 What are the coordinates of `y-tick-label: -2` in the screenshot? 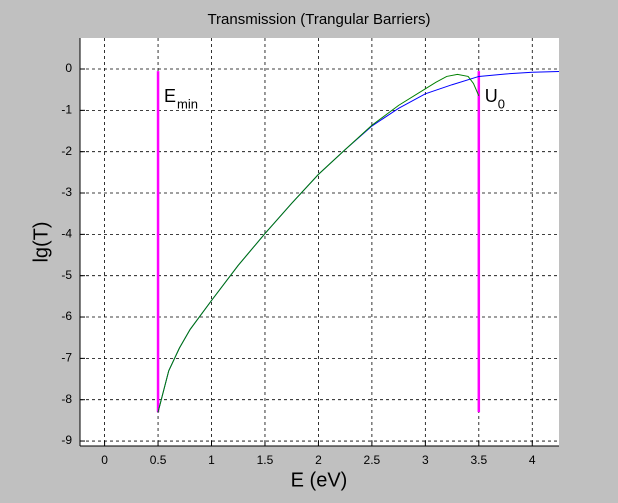 It's located at (66, 151).